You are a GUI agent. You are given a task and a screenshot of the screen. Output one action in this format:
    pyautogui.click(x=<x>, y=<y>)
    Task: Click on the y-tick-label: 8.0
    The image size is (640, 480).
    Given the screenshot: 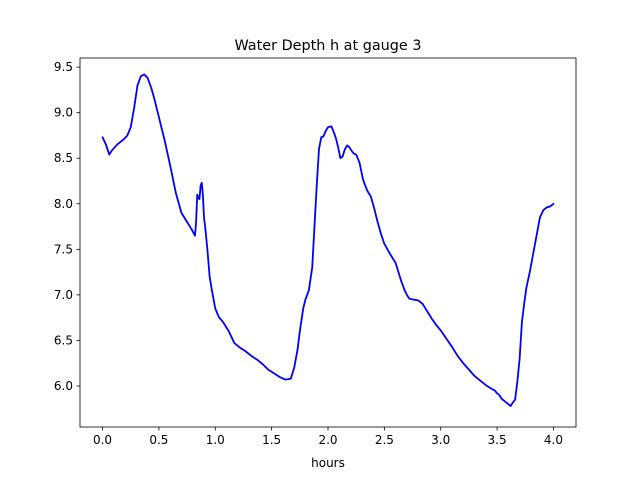 What is the action you would take?
    pyautogui.click(x=63, y=204)
    